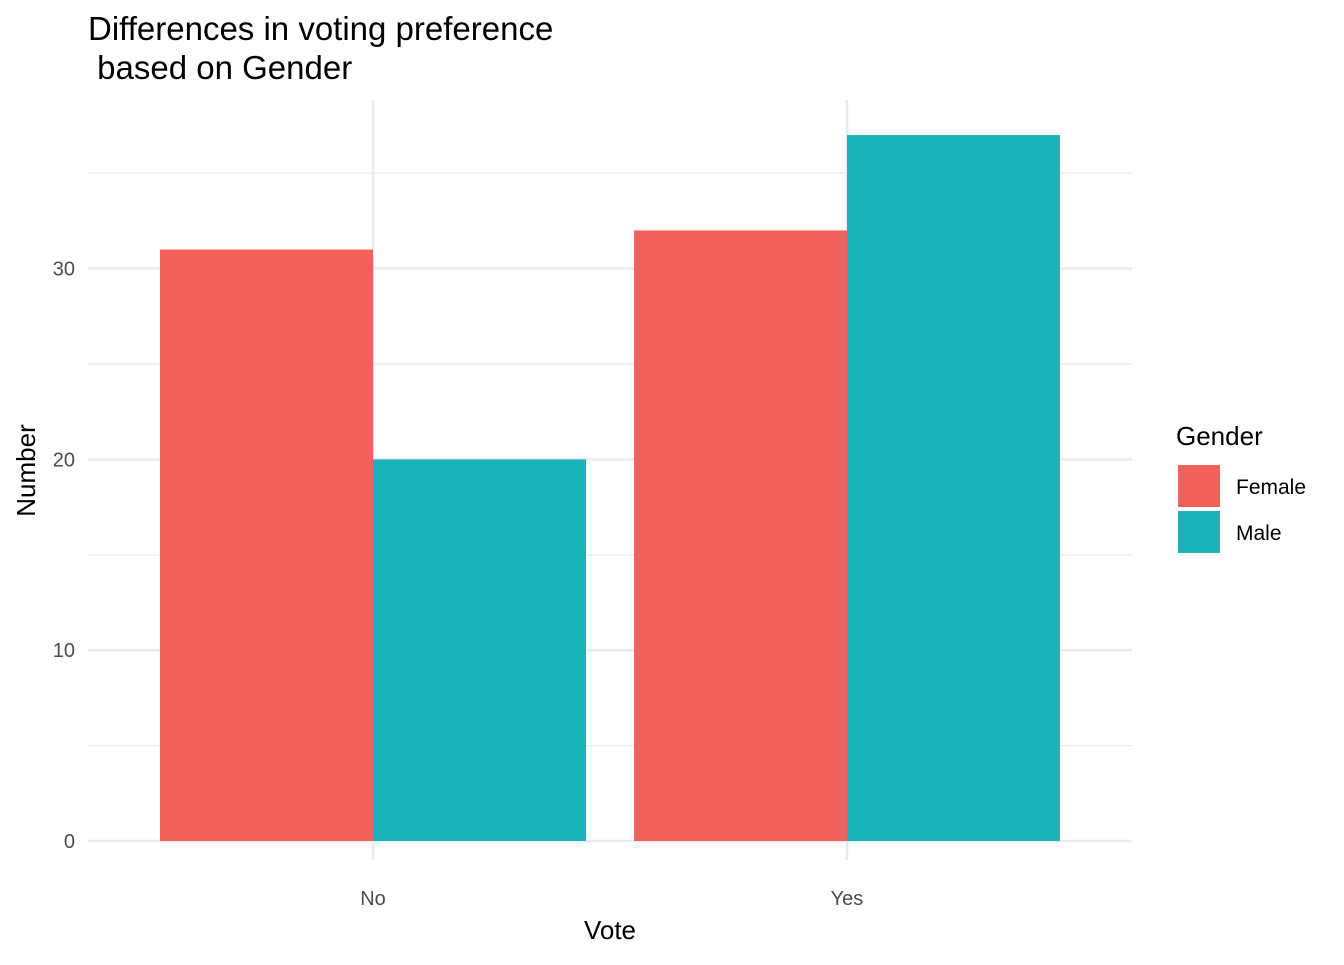 Image resolution: width=1344 pixels, height=965 pixels. I want to click on y-tick-label: 10, so click(64, 651).